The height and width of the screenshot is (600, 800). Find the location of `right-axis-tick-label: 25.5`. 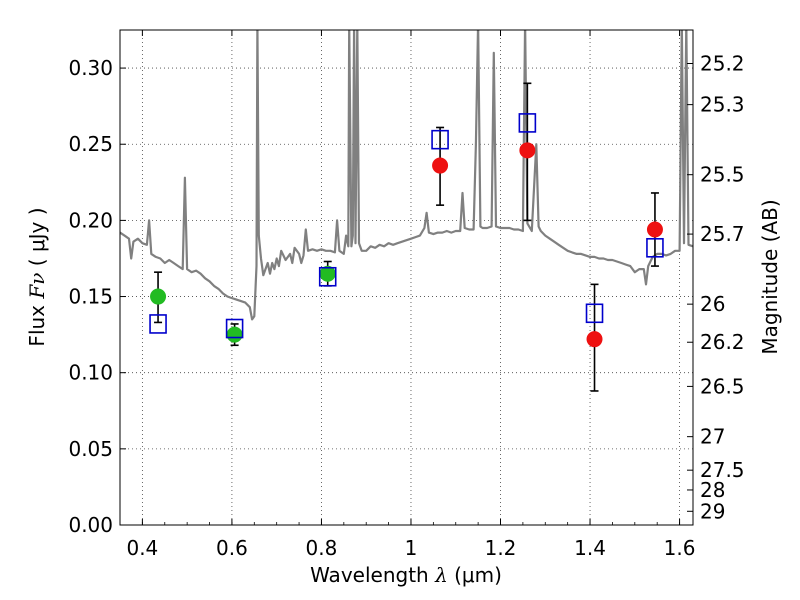

right-axis-tick-label: 25.5 is located at coordinates (722, 175).